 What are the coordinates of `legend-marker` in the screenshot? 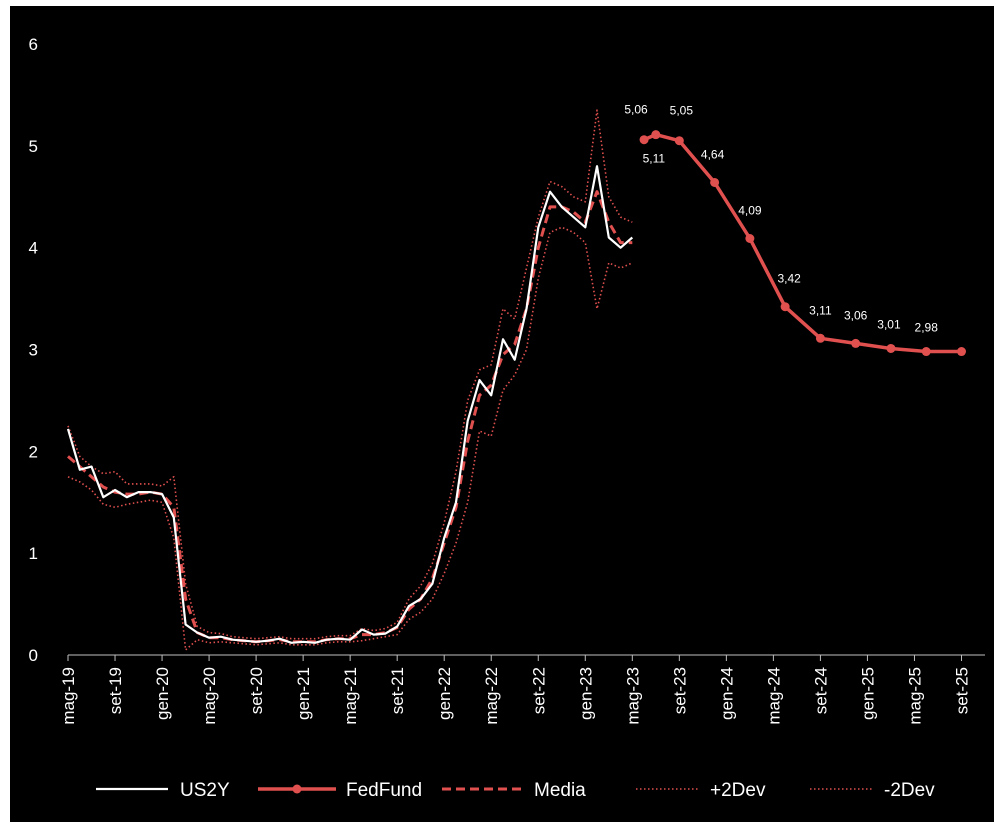 It's located at (297, 789).